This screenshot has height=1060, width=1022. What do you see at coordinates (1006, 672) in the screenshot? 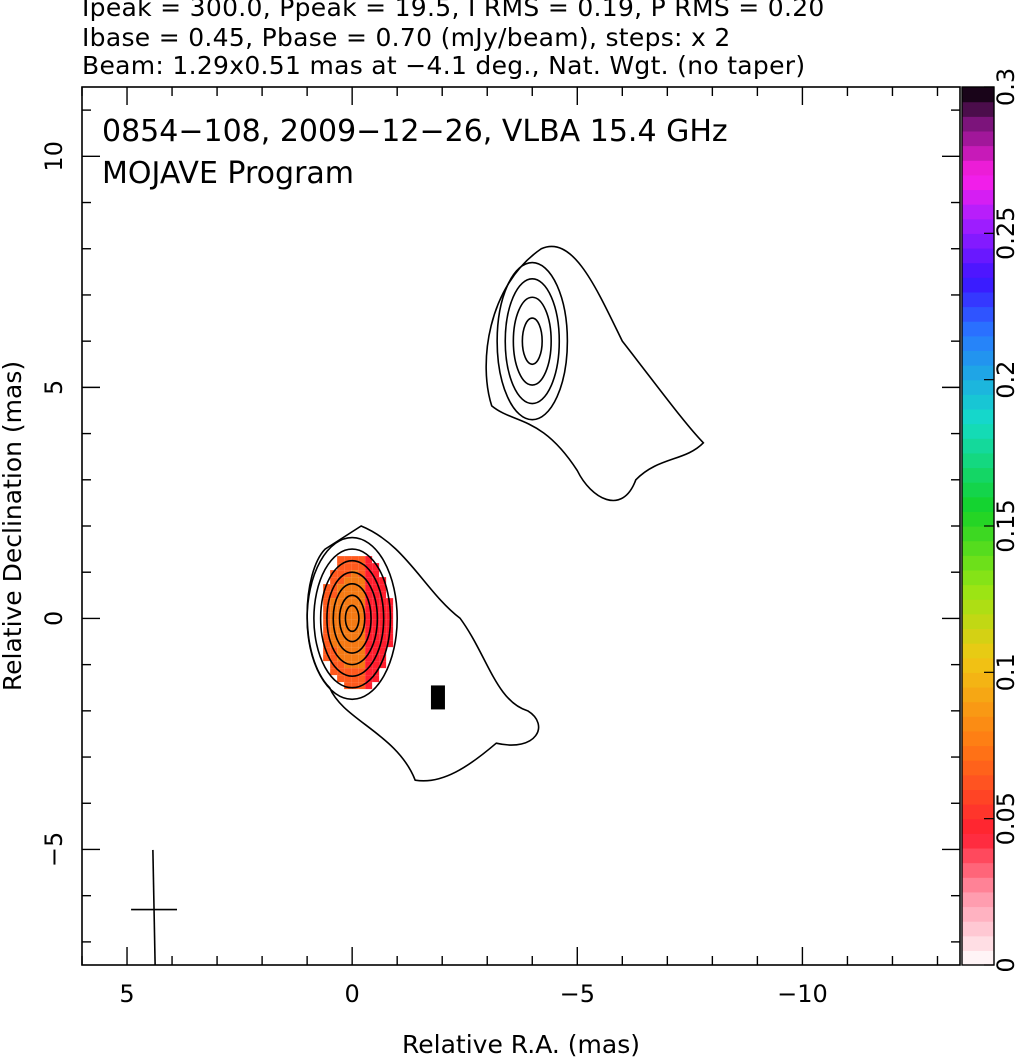
I see `colorbar-tick-label: 0.1` at bounding box center [1006, 672].